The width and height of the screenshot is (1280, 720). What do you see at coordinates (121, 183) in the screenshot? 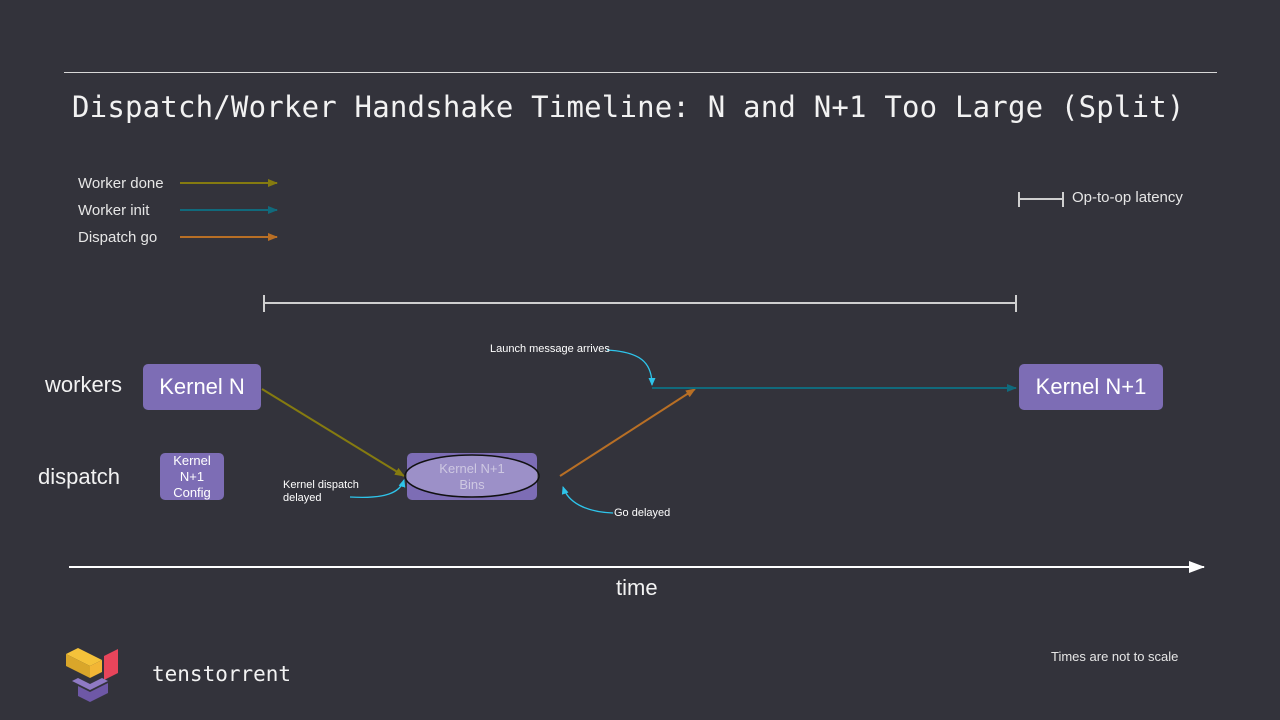
I see `legend-label-worker-done: Worker done` at bounding box center [121, 183].